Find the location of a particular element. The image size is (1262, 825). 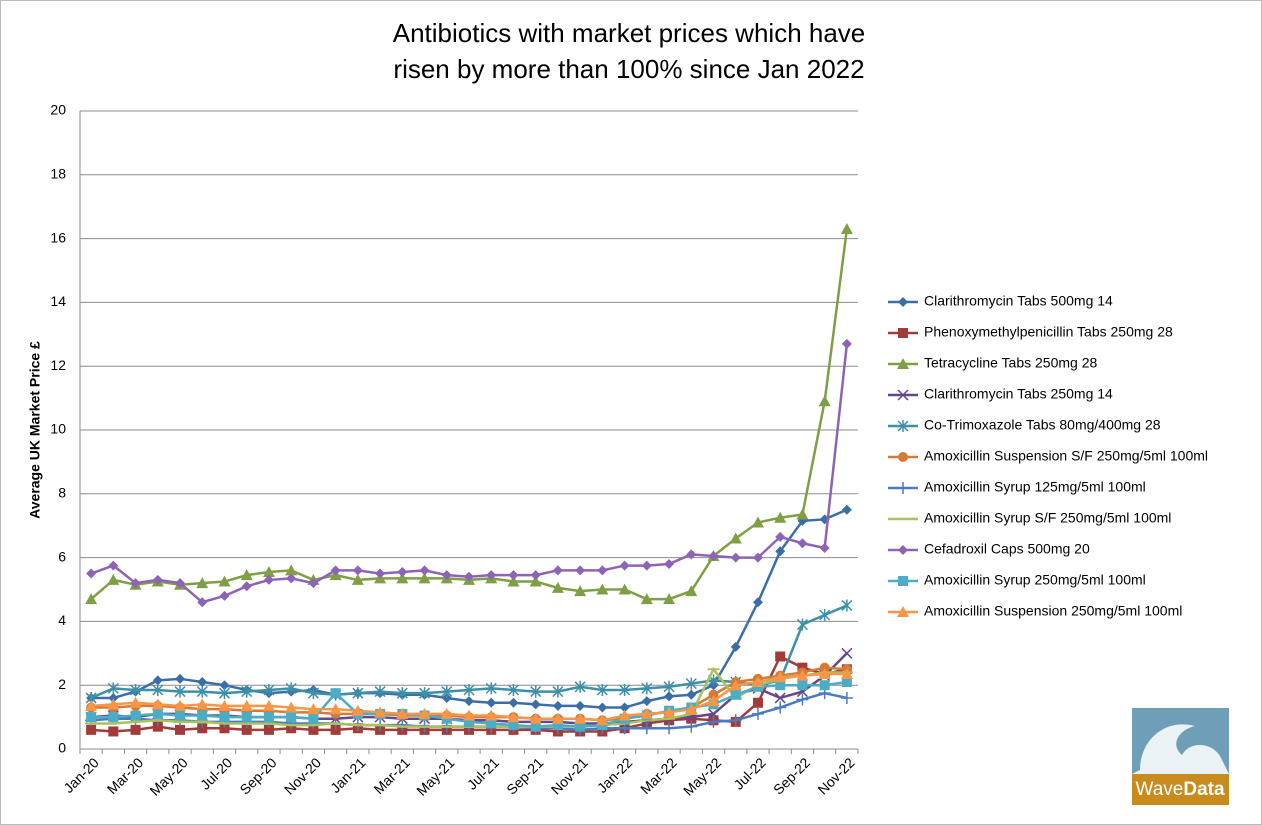

y-tick-label: 20 is located at coordinates (58, 110).